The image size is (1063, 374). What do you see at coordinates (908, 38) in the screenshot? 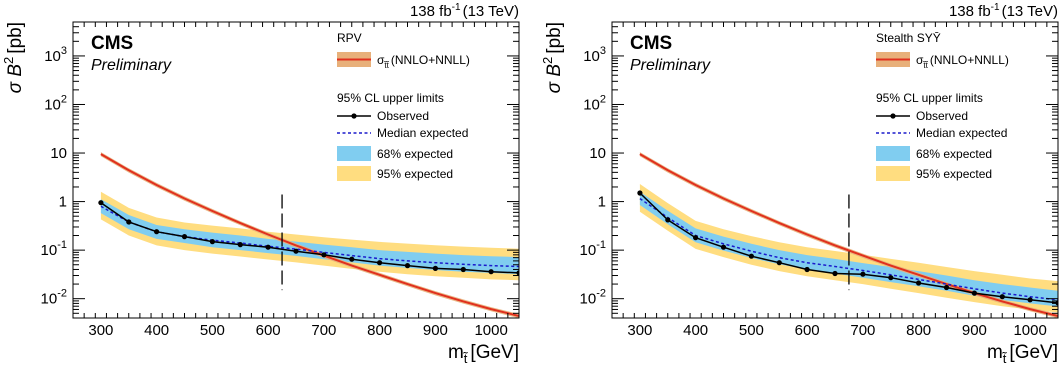
I see `legend-model: Stealth SYȲ` at bounding box center [908, 38].